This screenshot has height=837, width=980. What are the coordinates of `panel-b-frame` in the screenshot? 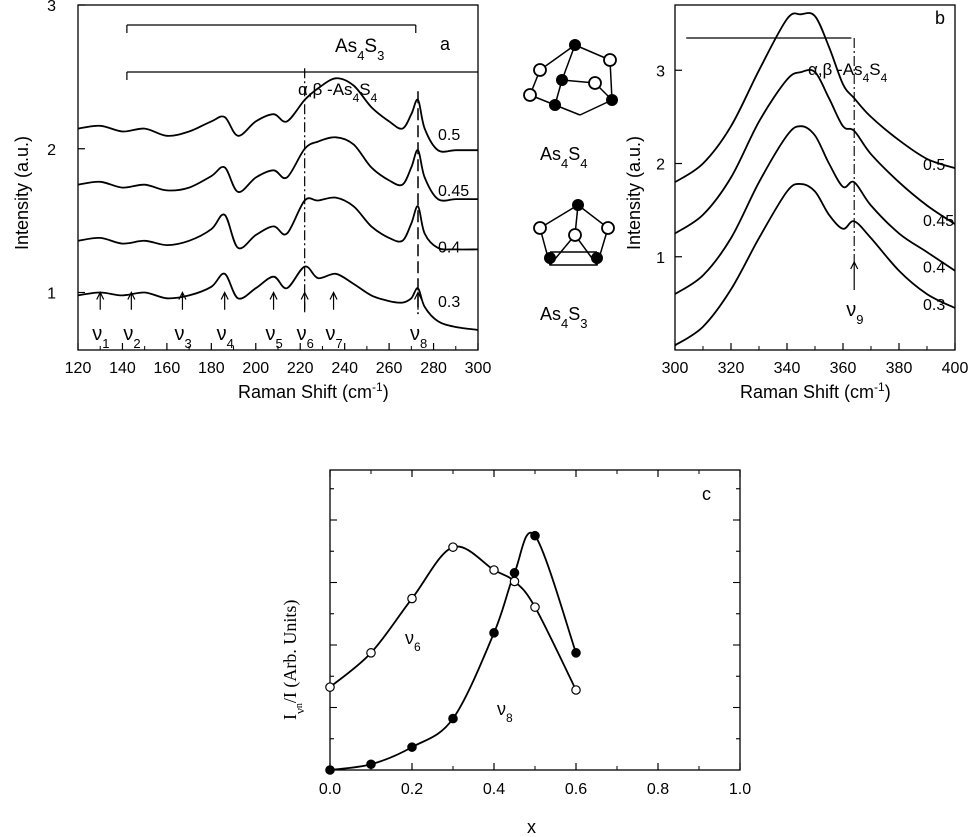 It's located at (815, 177).